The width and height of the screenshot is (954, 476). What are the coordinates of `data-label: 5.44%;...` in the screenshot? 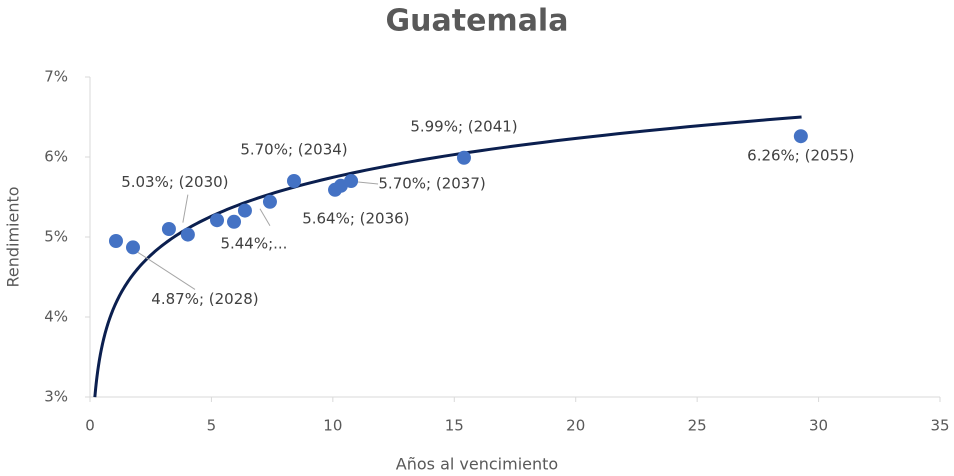 It's located at (253, 243).